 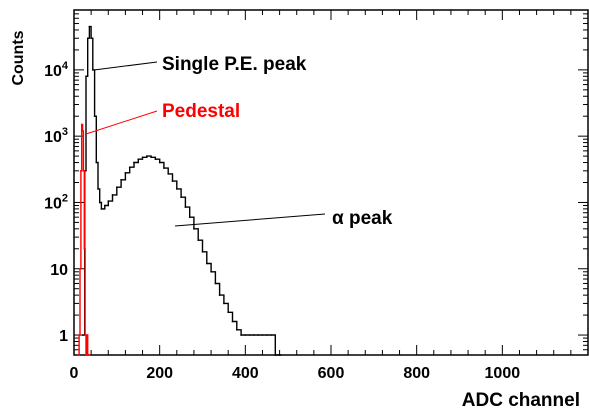 I want to click on y-tick-labels: 1 10 10² 10³ 10⁴, so click(x=56, y=202).